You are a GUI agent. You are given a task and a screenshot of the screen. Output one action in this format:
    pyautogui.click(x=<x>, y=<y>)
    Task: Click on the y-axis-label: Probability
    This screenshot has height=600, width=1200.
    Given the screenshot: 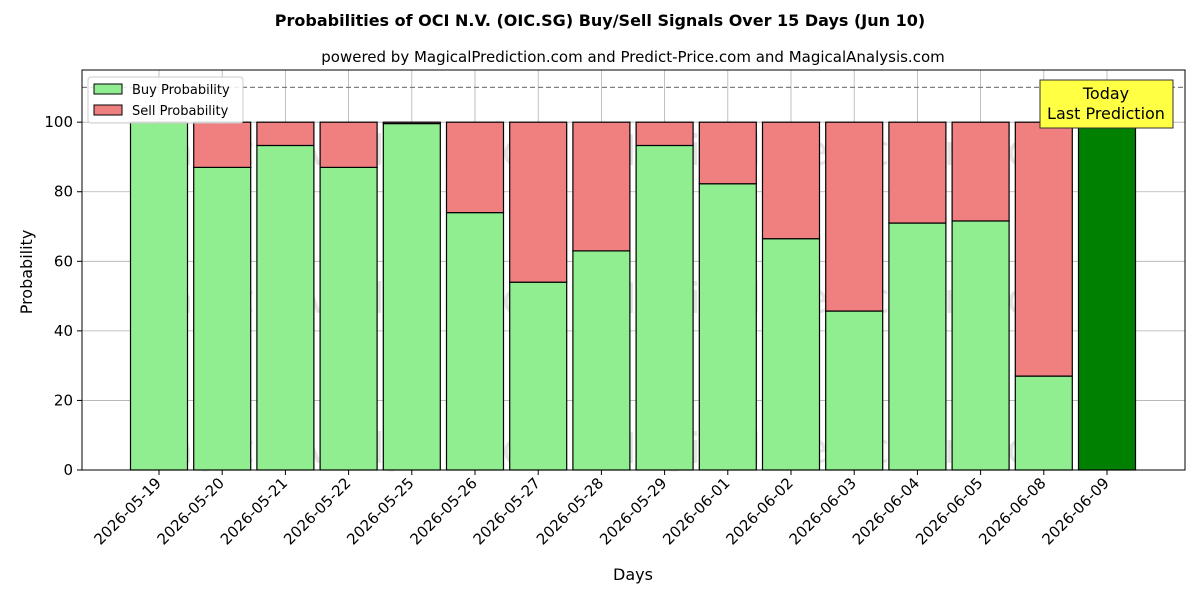 What is the action you would take?
    pyautogui.click(x=26, y=272)
    